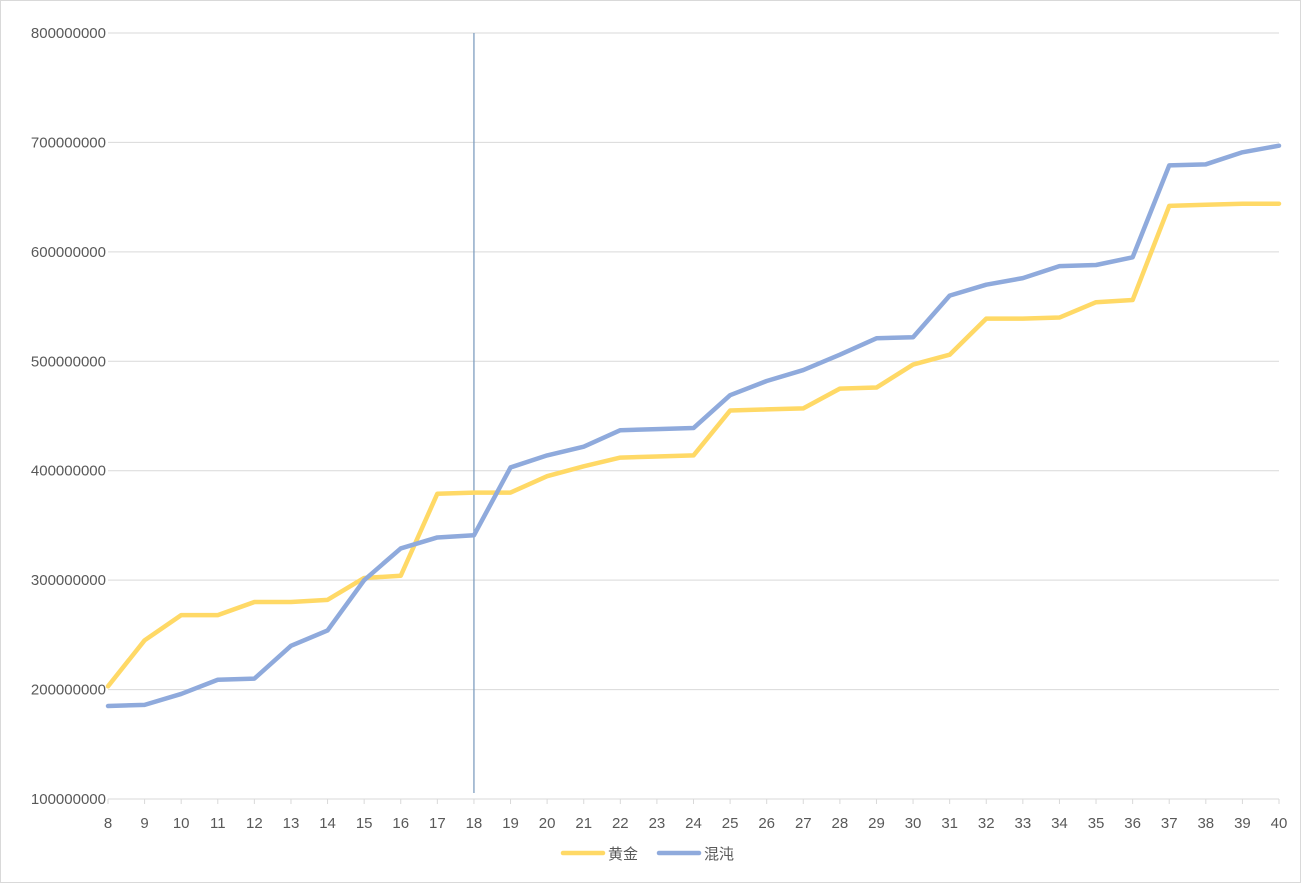  I want to click on x-tick-label: 32, so click(986, 823).